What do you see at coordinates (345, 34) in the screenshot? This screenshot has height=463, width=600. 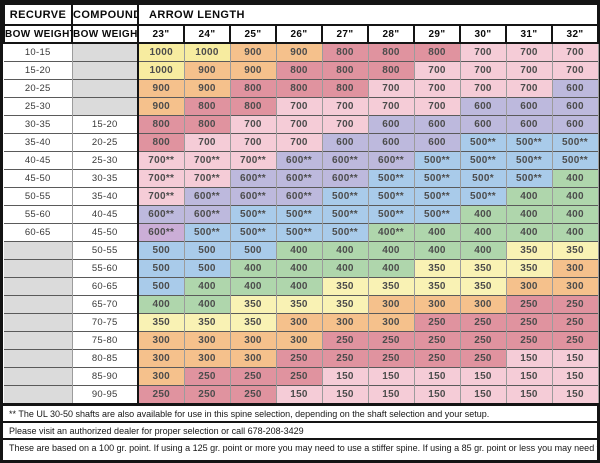 I see `column-header-length-27: 27"` at bounding box center [345, 34].